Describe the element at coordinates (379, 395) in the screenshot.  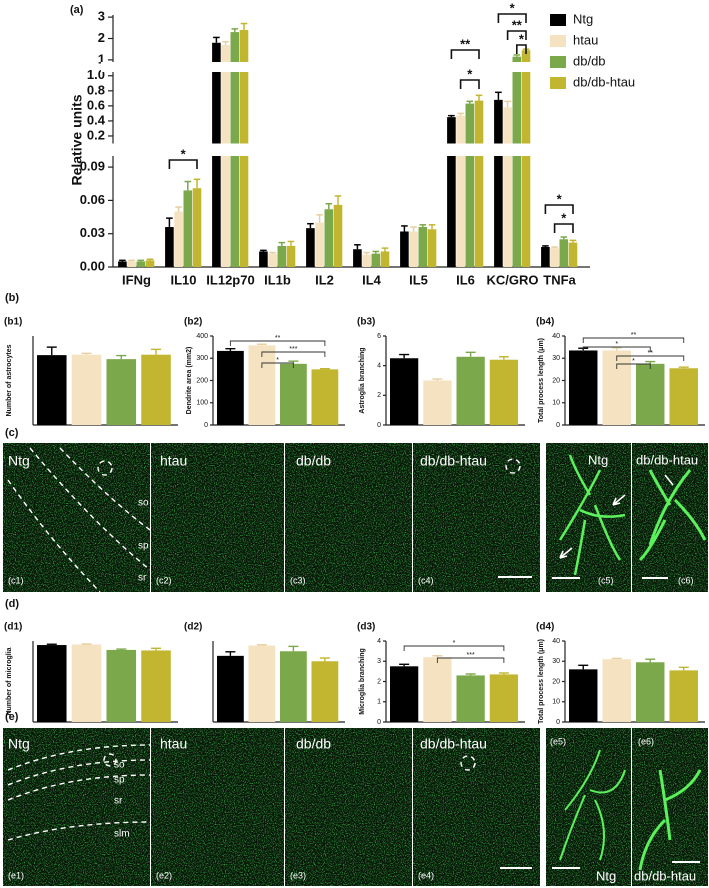
I see `y-tick-label: 2` at that location.